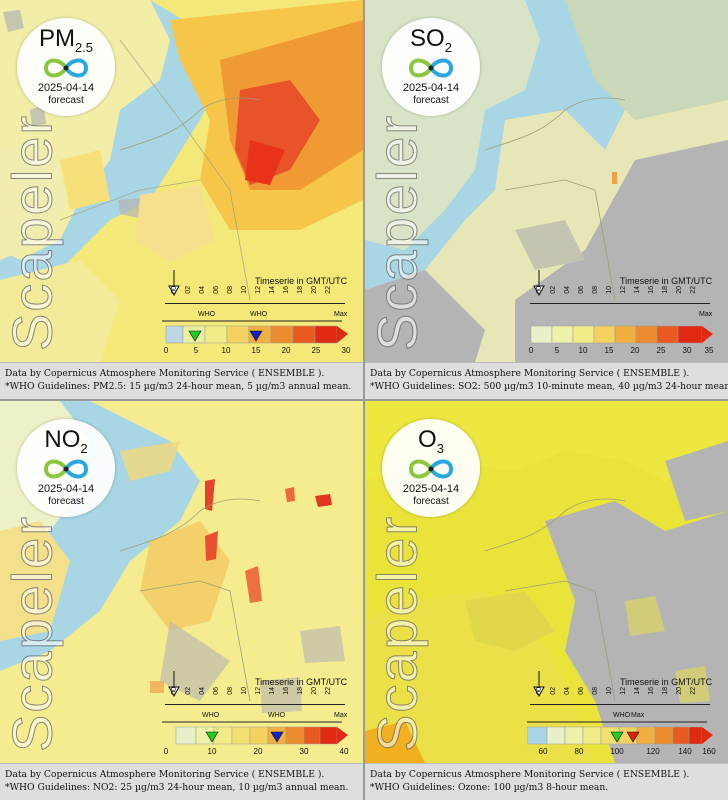 The height and width of the screenshot is (800, 728). I want to click on pollutant-badge: NO2 2025-04-14 forecast, so click(66, 468).